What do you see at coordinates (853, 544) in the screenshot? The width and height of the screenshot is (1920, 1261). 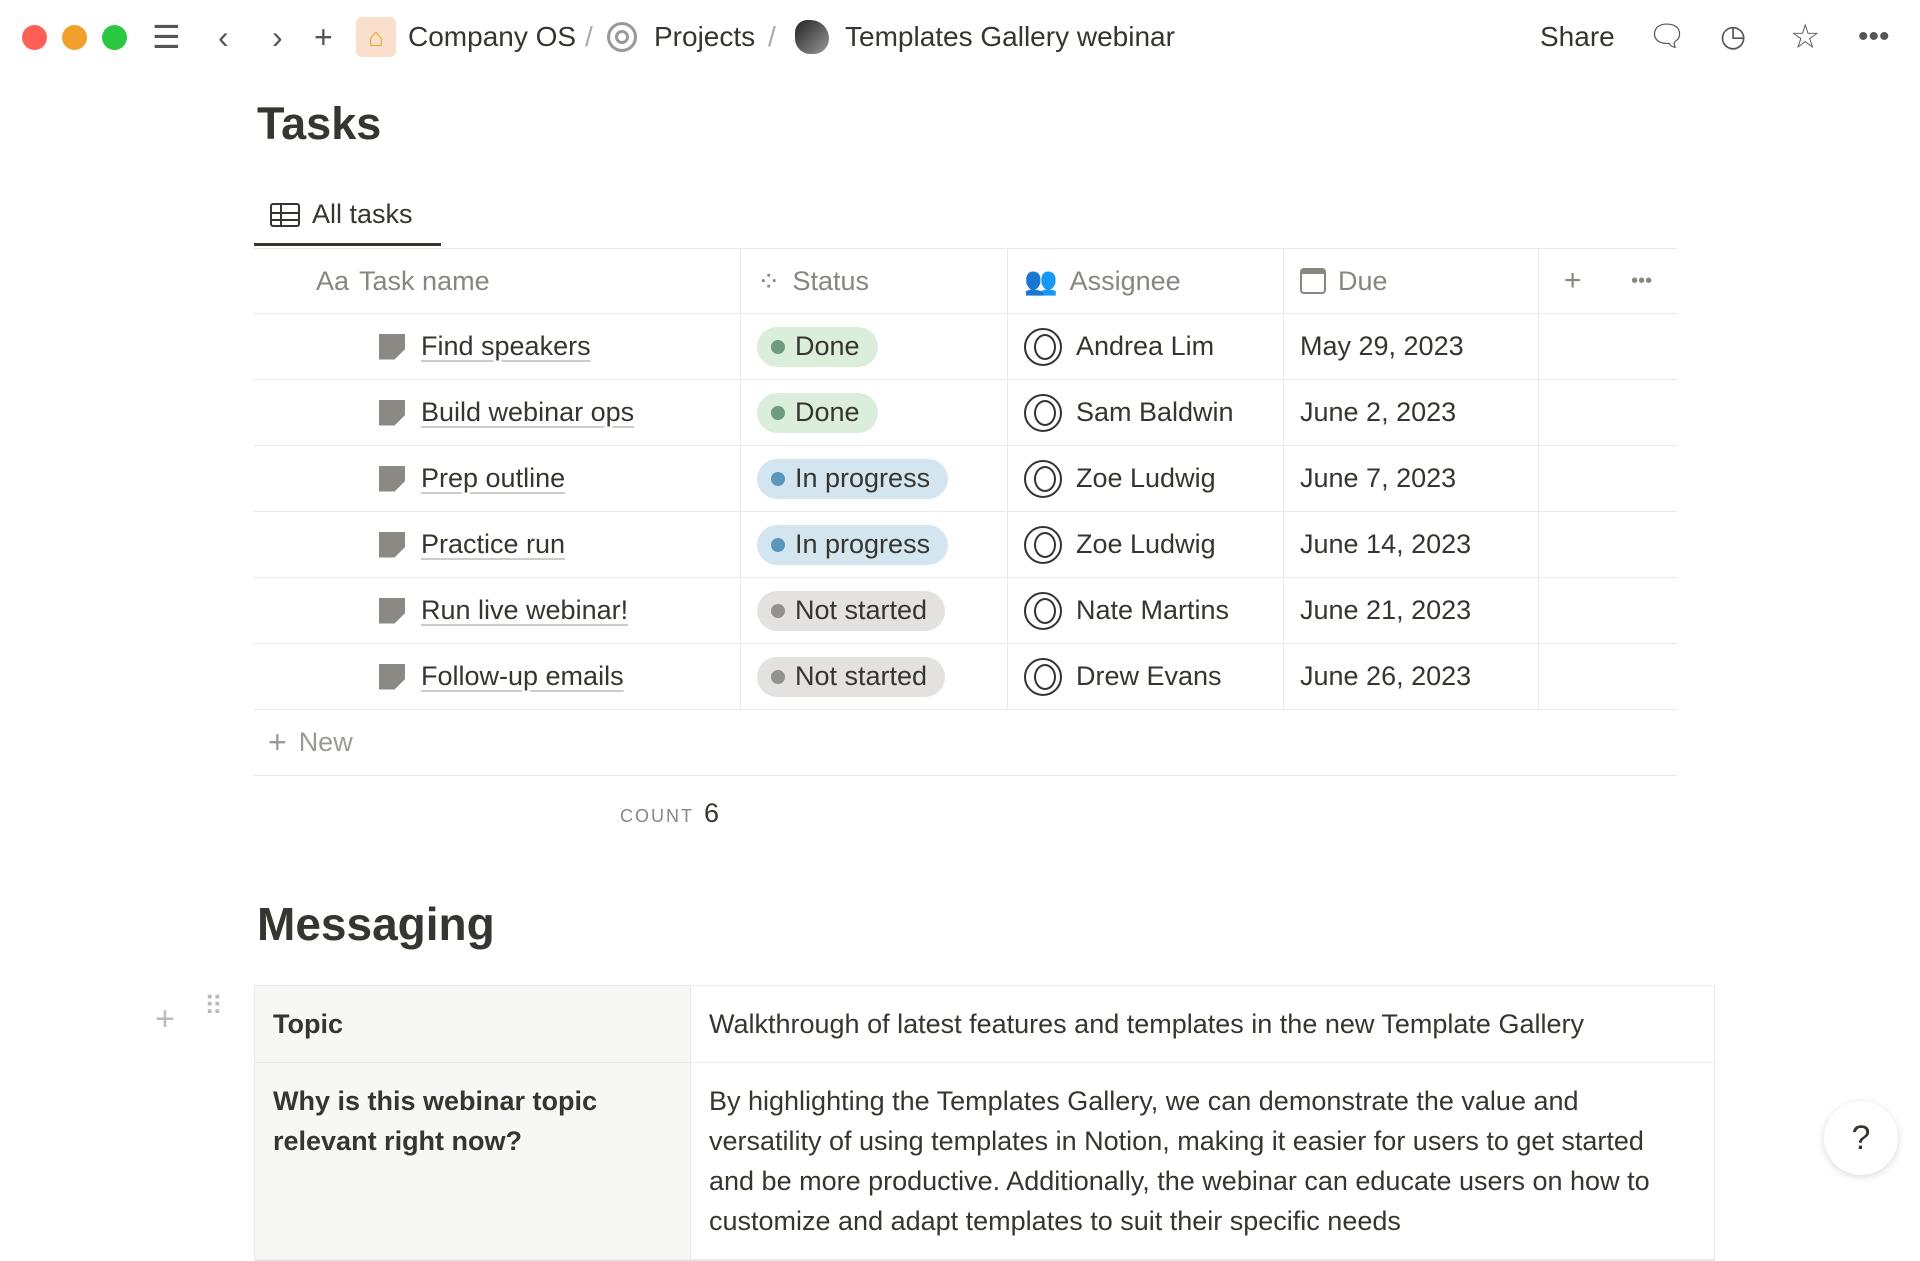 I see `status-badge: In progress` at bounding box center [853, 544].